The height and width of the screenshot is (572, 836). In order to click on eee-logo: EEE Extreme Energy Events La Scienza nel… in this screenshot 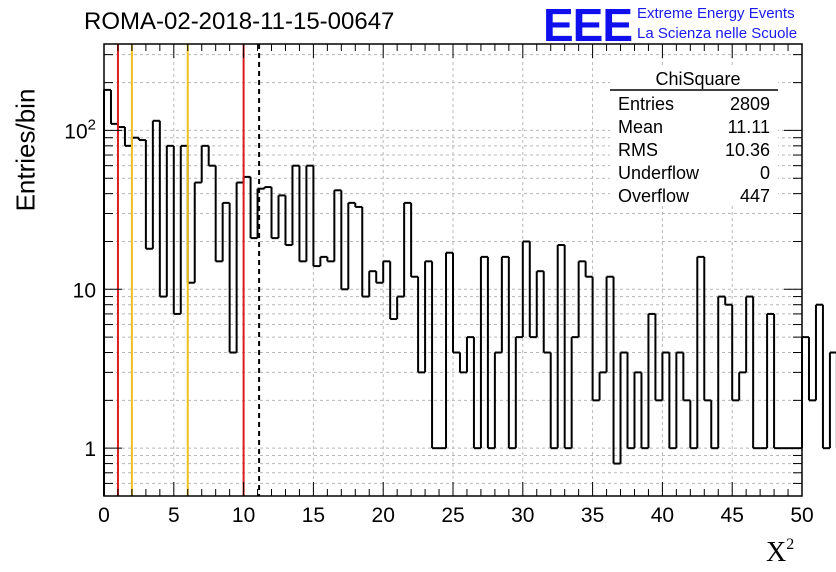, I will do `click(688, 25)`.